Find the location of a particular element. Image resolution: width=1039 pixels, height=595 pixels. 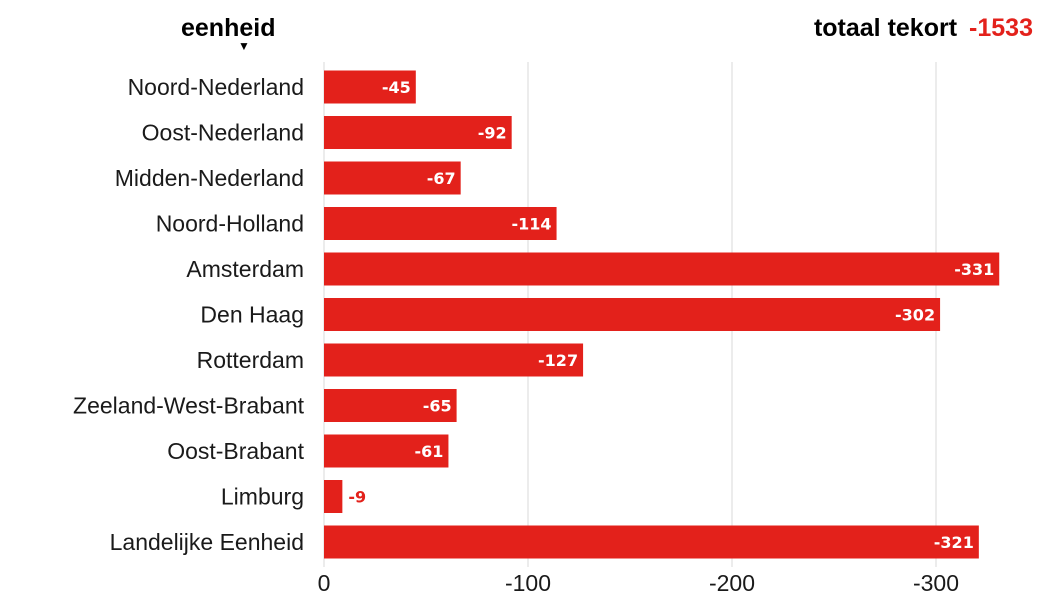

sort-descending-icon: ▼ is located at coordinates (244, 46).